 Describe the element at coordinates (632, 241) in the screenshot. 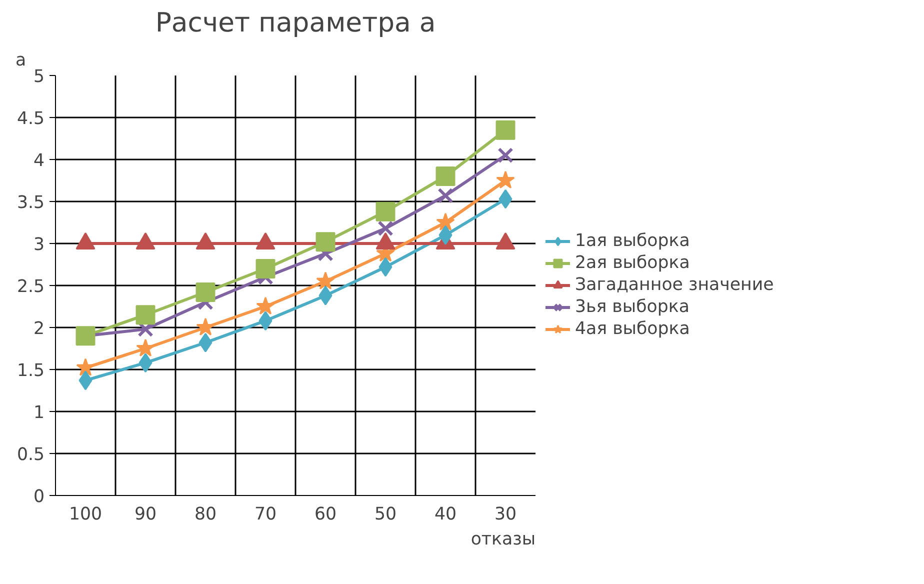

I see `legend-label: 1ая выборка` at that location.